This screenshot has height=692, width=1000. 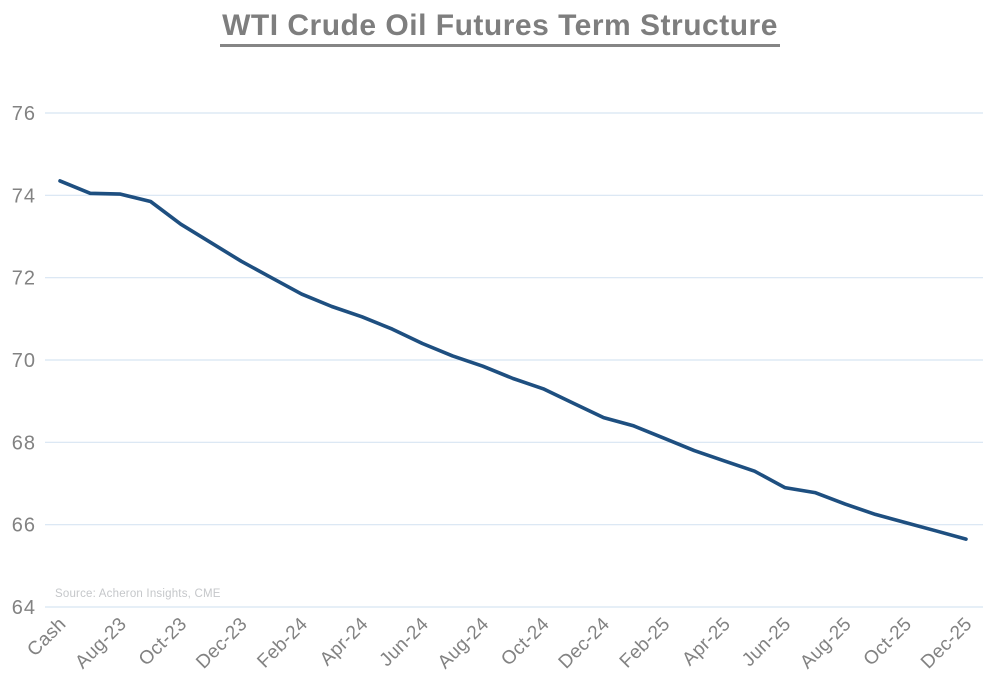 I want to click on chart-title: WTI Crude Oil Futures Term Structure, so click(x=500, y=28).